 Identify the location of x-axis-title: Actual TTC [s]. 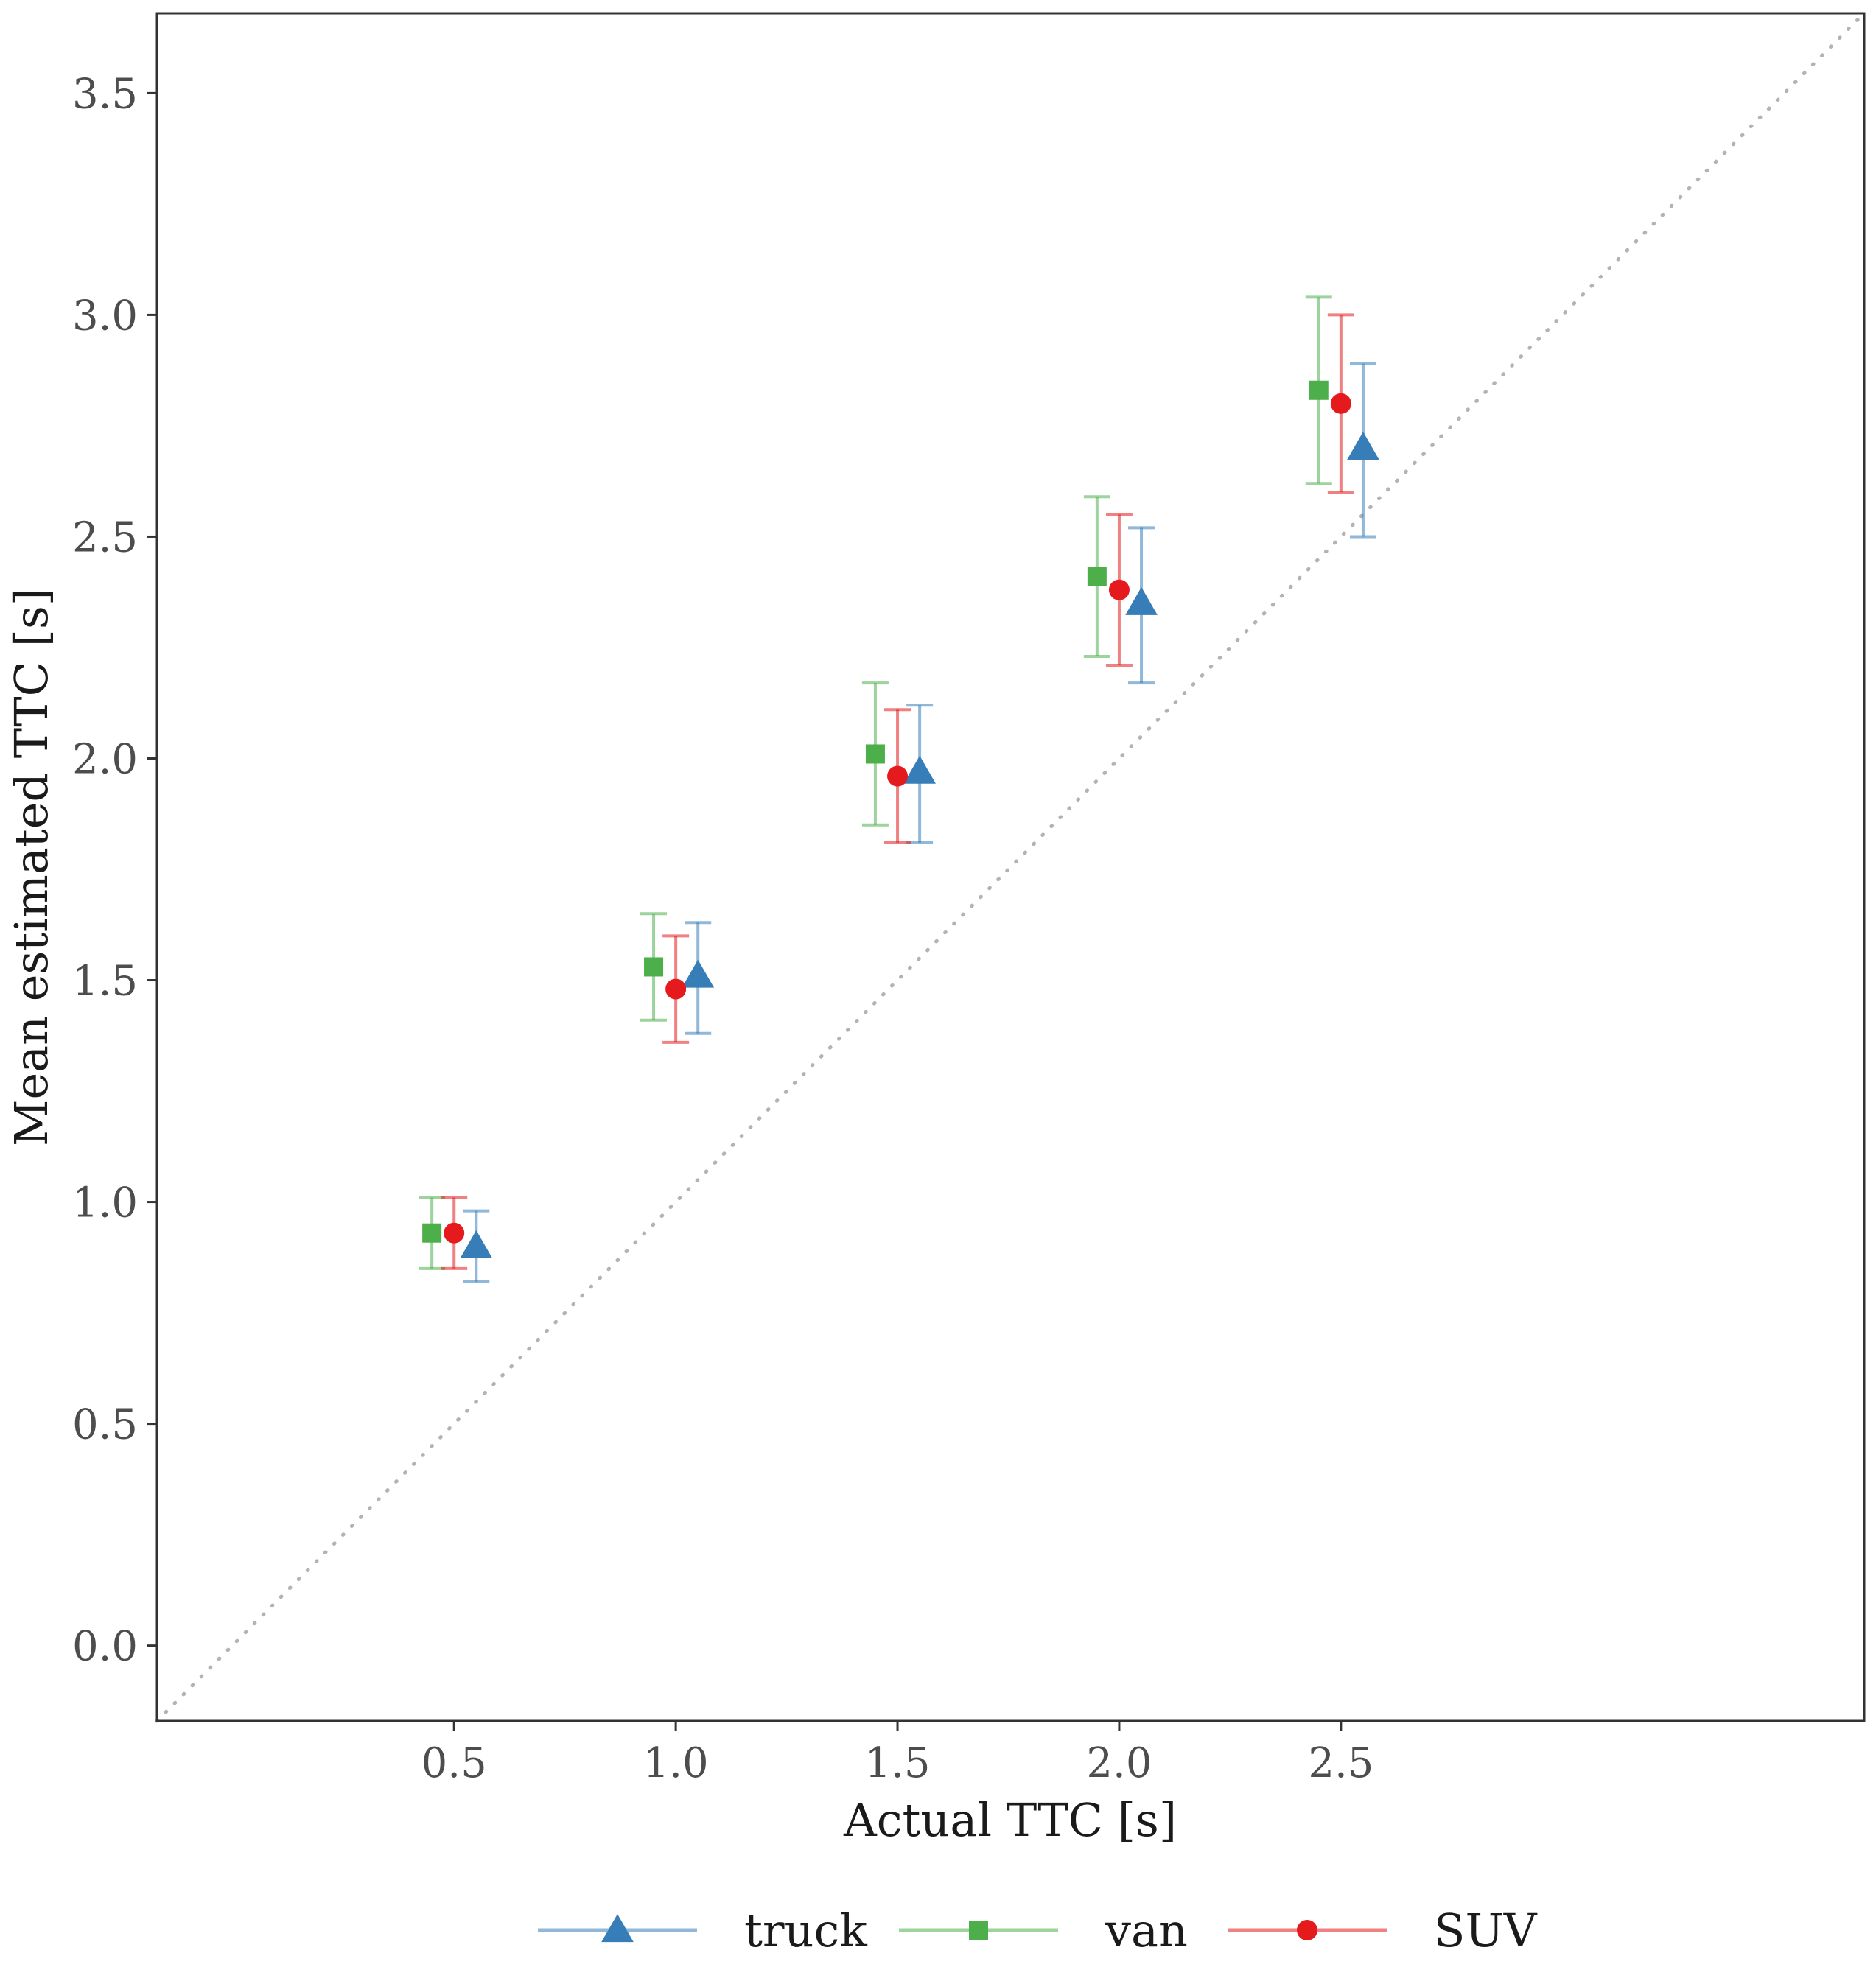
(1010, 1820).